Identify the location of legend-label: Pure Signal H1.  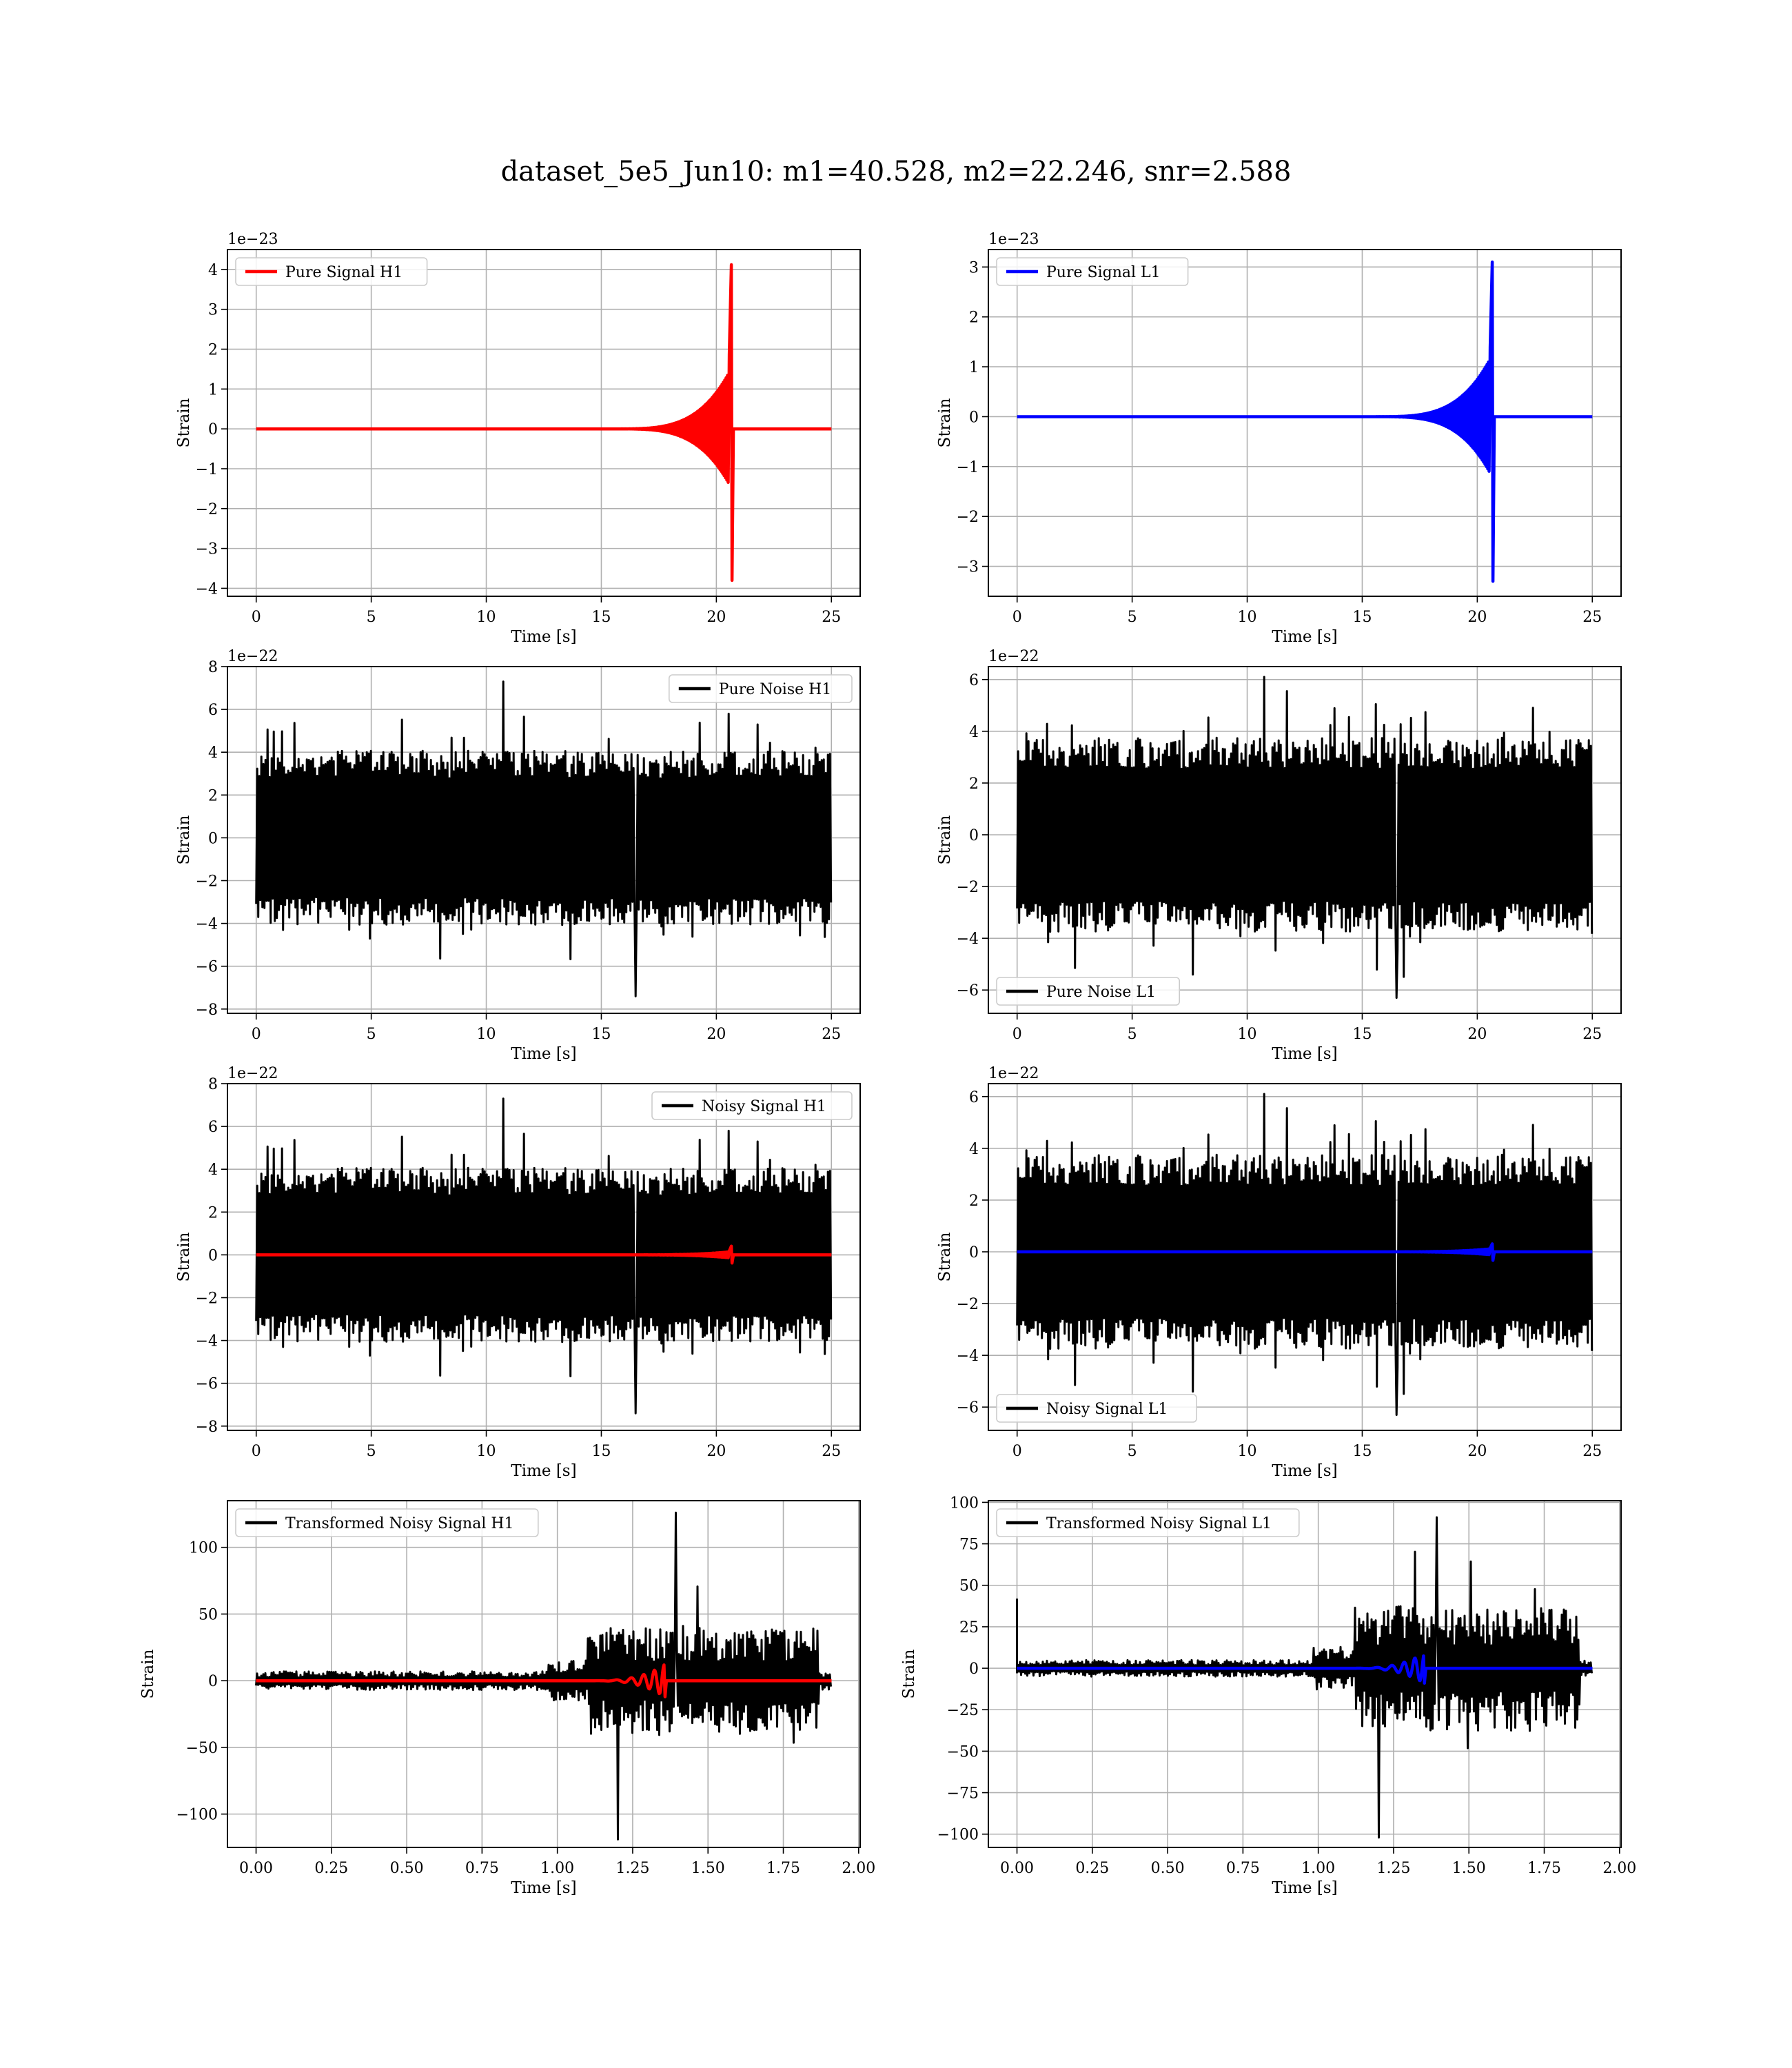
(344, 272).